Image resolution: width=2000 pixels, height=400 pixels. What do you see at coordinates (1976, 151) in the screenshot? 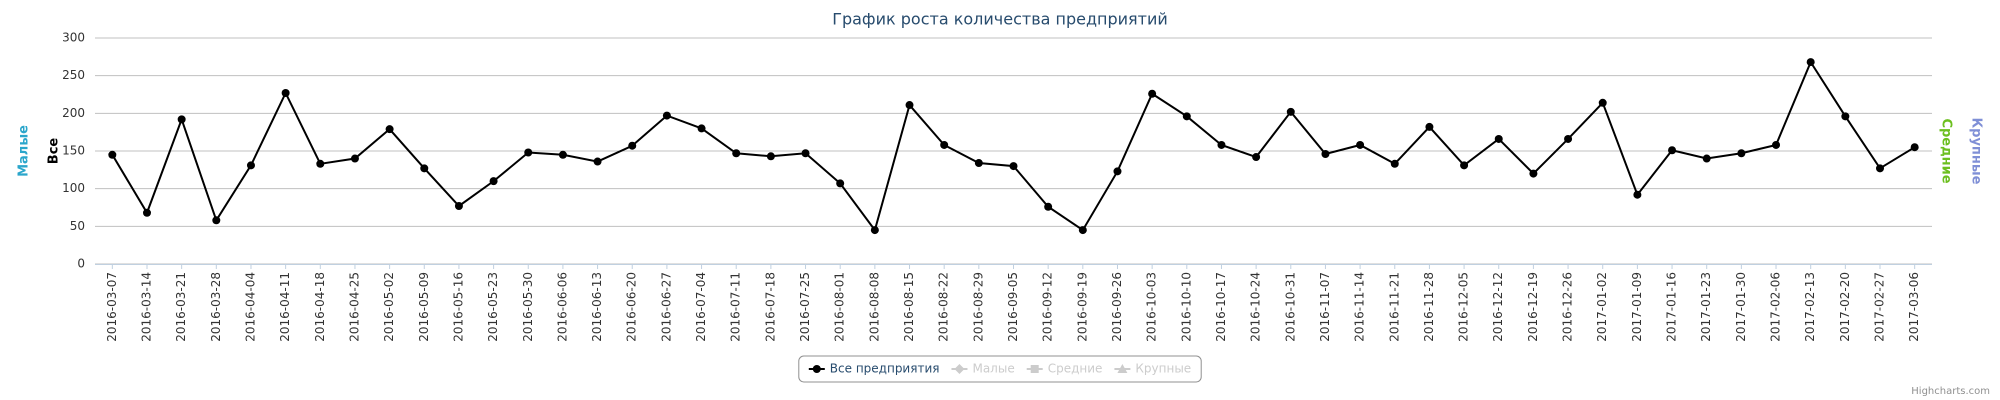
I see `y-axis-title: Крупные` at bounding box center [1976, 151].